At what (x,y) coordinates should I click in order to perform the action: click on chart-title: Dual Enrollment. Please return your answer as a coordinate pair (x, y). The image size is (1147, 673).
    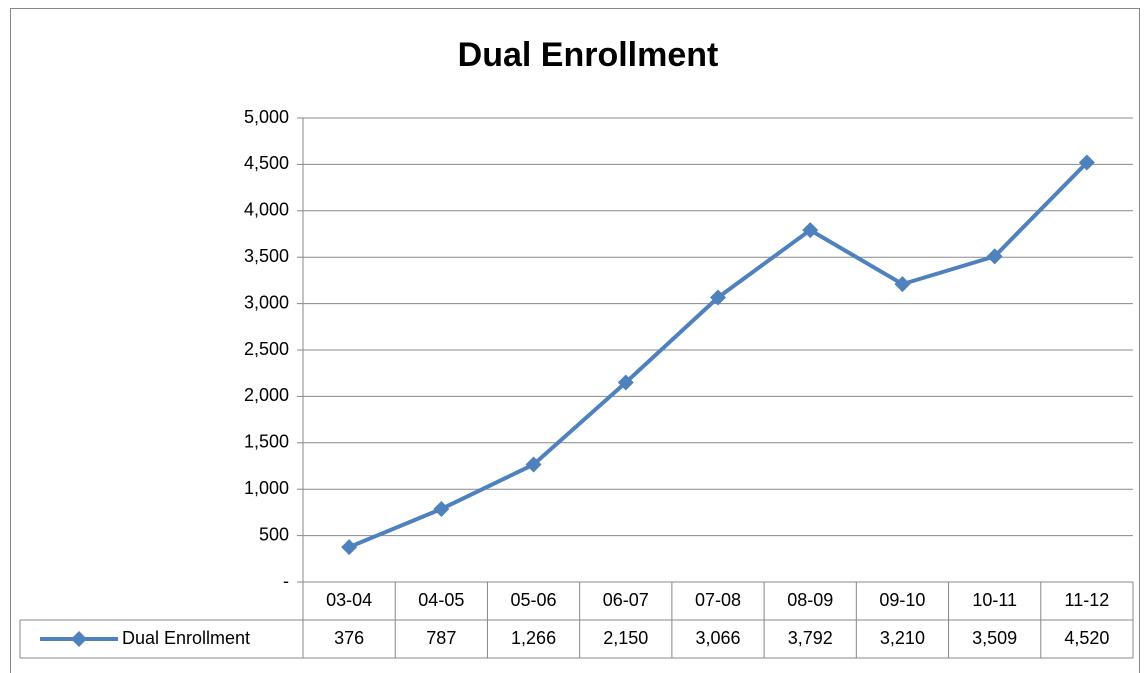
    Looking at the image, I should click on (588, 55).